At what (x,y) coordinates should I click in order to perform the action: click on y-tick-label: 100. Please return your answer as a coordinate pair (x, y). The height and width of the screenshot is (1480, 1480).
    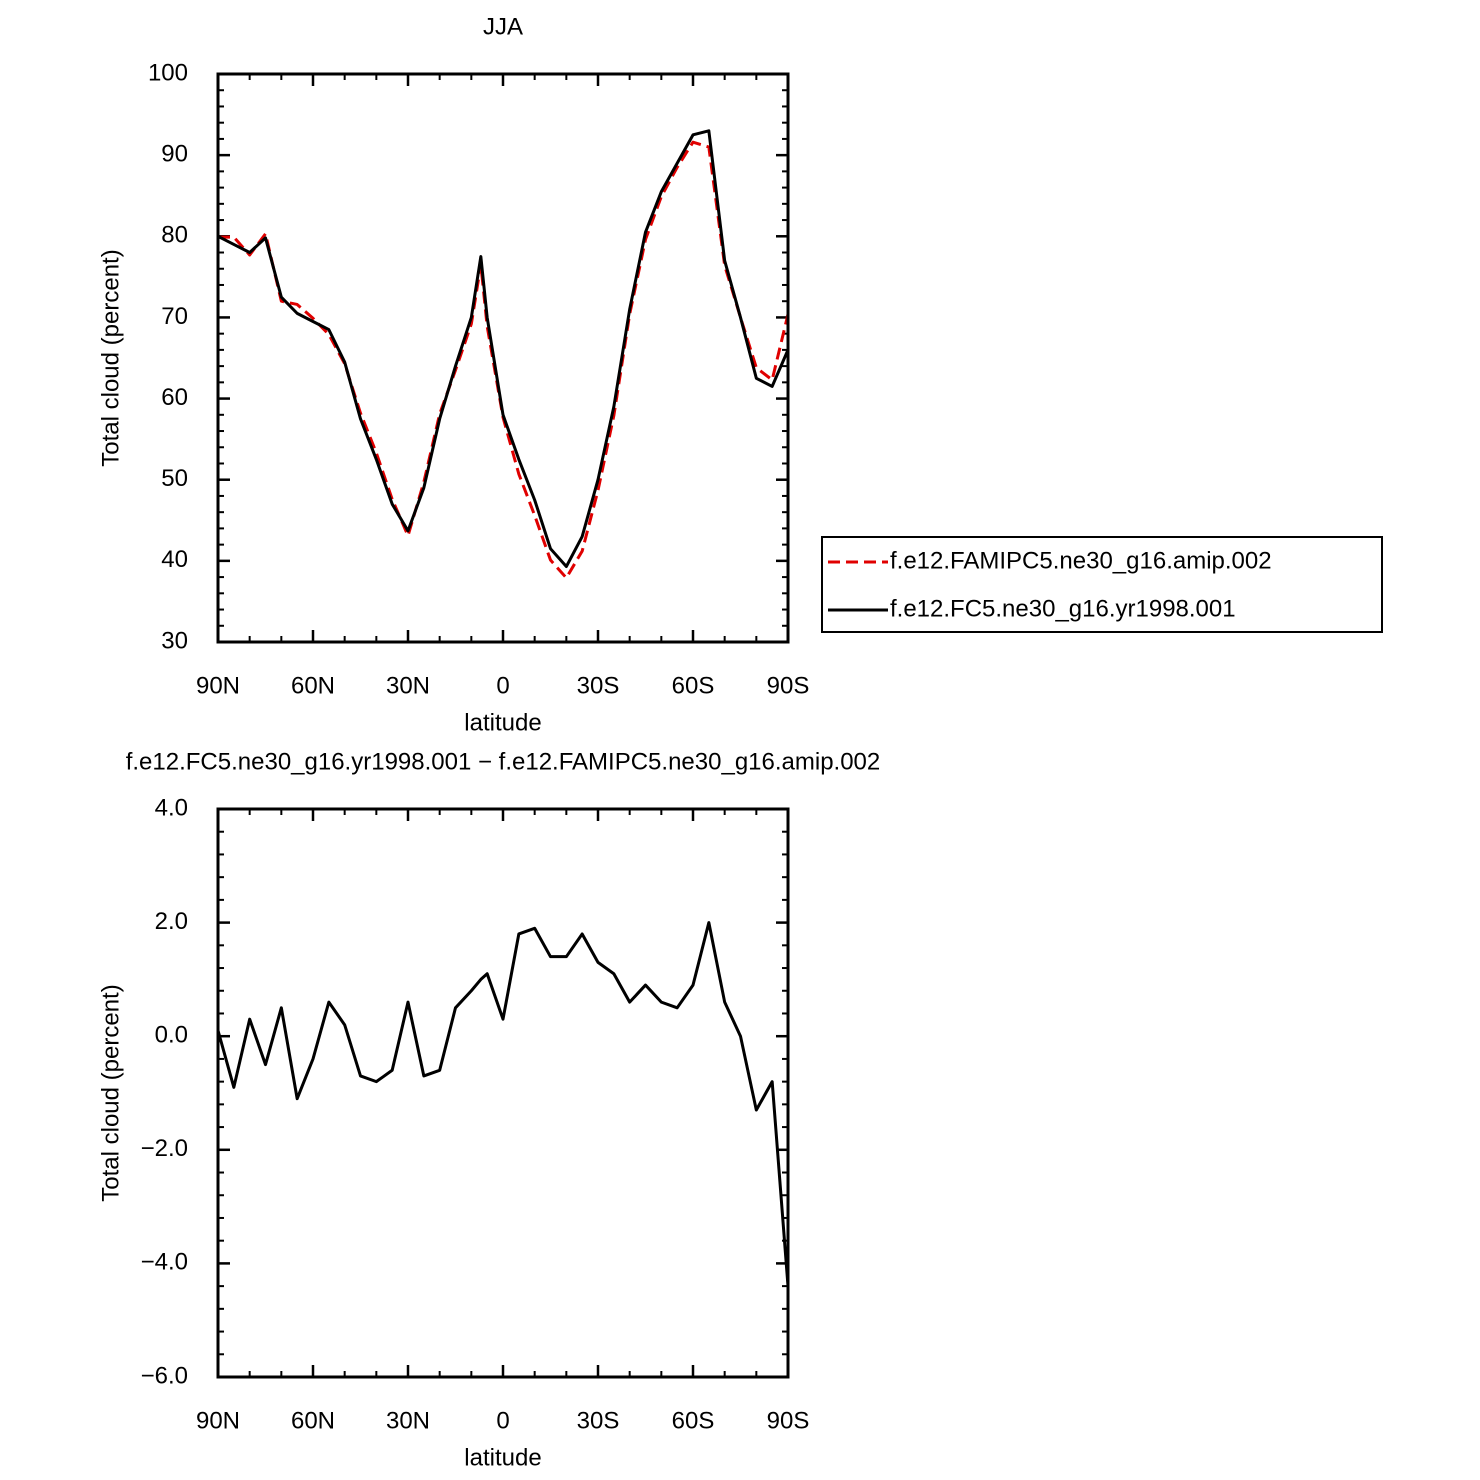
    Looking at the image, I should click on (168, 72).